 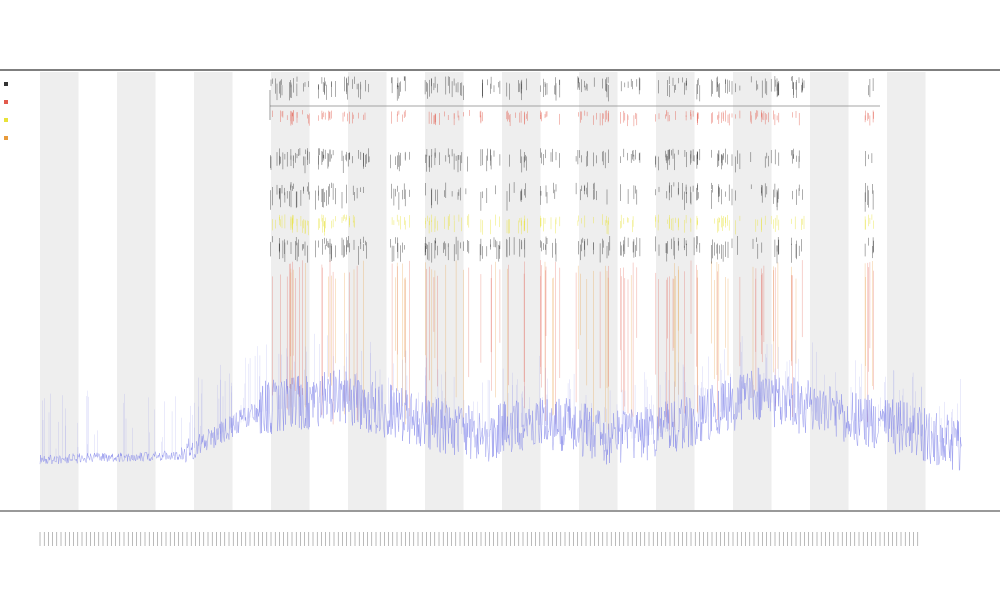 What do you see at coordinates (574, 105) in the screenshot?
I see `event-ruler` at bounding box center [574, 105].